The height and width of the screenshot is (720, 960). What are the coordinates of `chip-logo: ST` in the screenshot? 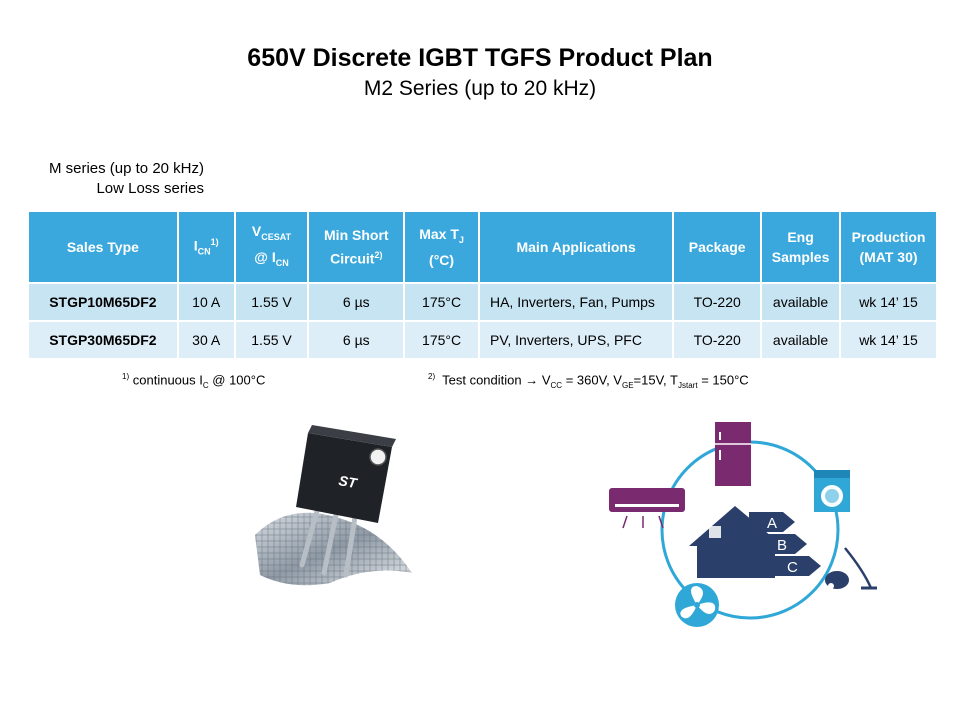 It's located at (348, 481).